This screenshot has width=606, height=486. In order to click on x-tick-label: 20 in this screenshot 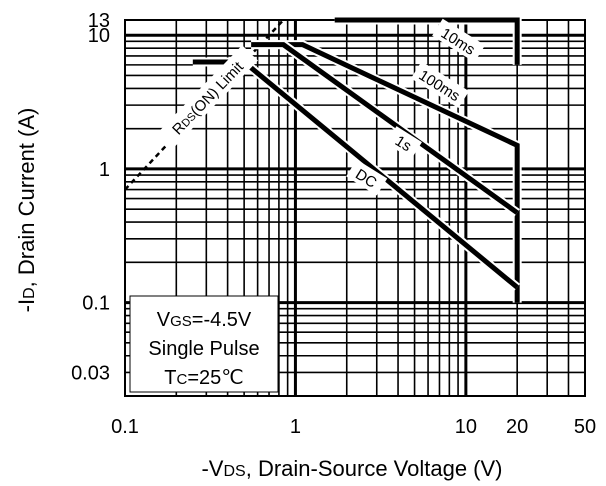, I will do `click(517, 427)`.